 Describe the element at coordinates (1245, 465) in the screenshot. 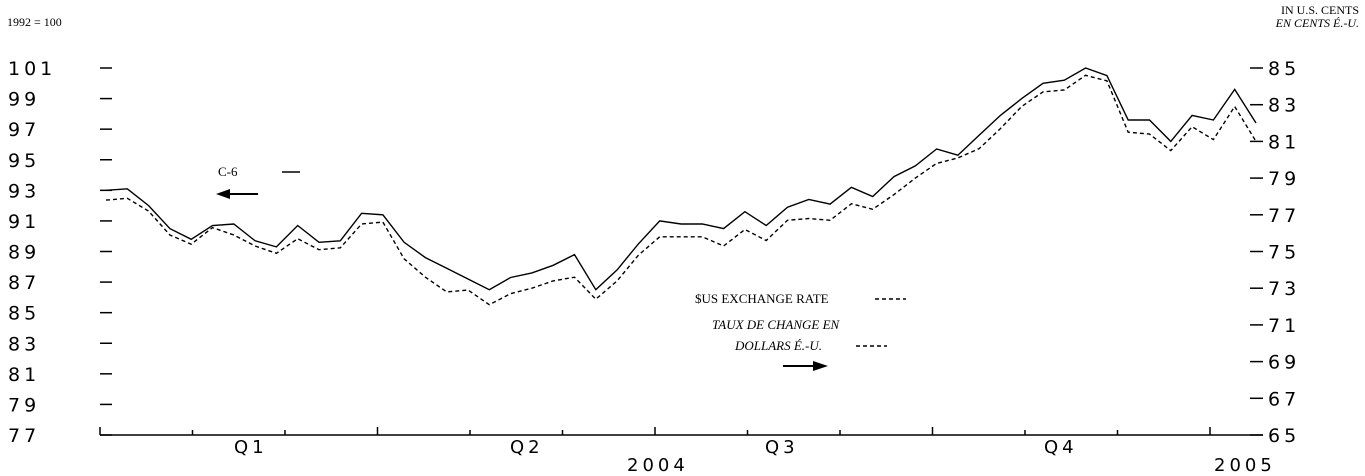

I see `year-label-2005: 2005` at that location.